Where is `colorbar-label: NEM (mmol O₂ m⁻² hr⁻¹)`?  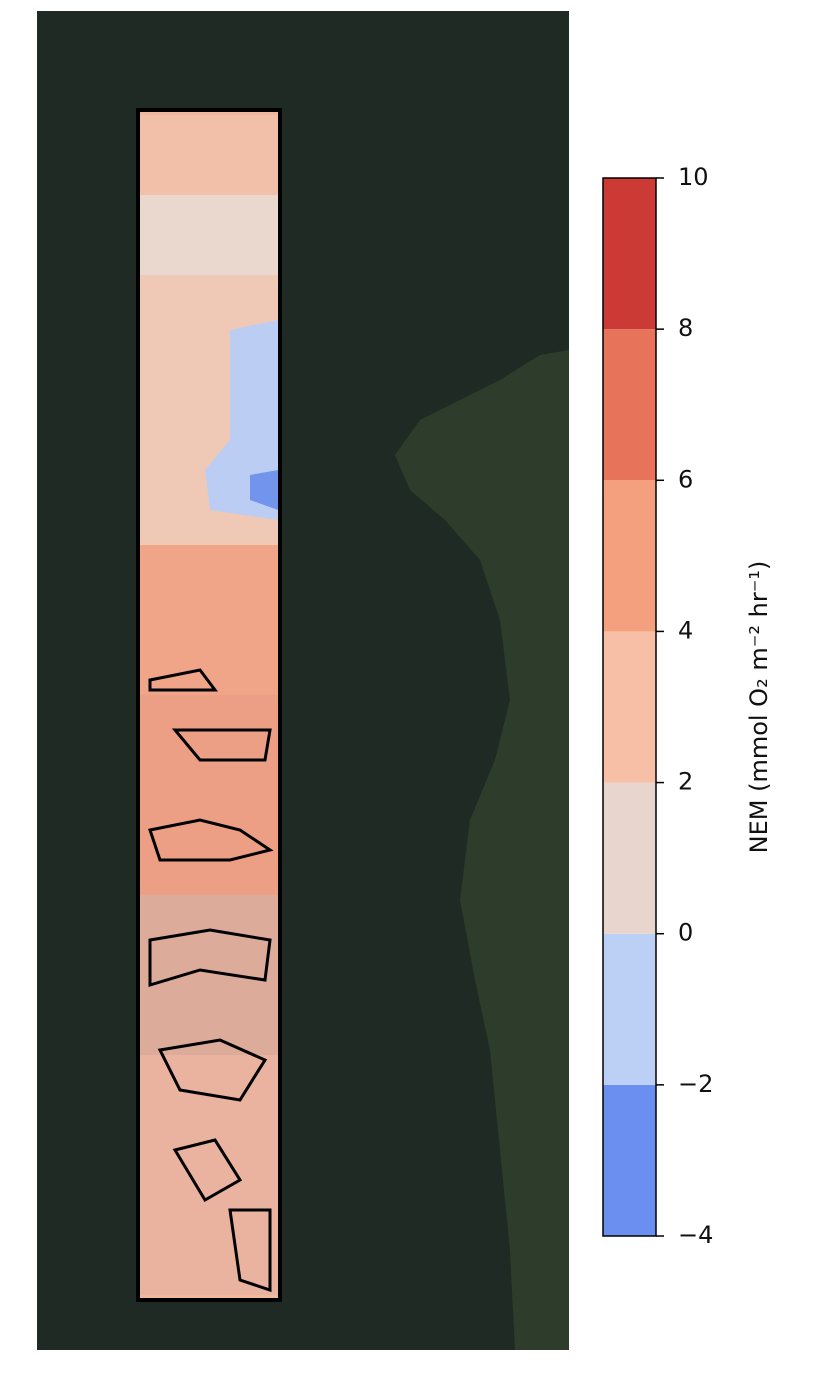 colorbar-label: NEM (mmol O₂ m⁻² hr⁻¹) is located at coordinates (759, 707).